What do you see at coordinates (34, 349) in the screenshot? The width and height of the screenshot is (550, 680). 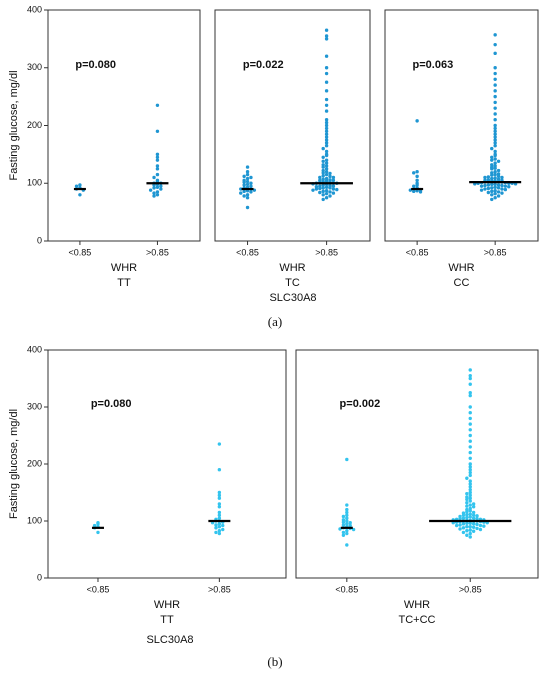 I see `y-tick-label: 400` at bounding box center [34, 349].